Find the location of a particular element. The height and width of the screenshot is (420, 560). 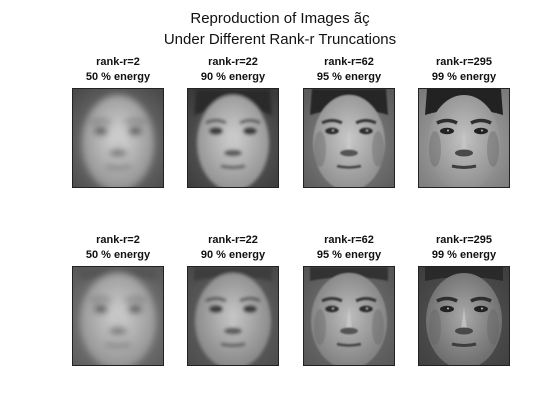

figure-title-line-1: Reproduction of Images ãç is located at coordinates (280, 18).